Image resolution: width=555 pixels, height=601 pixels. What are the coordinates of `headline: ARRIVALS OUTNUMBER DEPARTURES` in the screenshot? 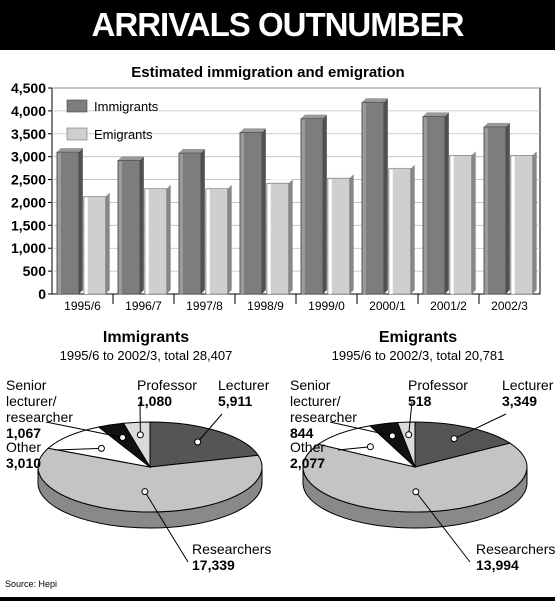 It's located at (278, 49).